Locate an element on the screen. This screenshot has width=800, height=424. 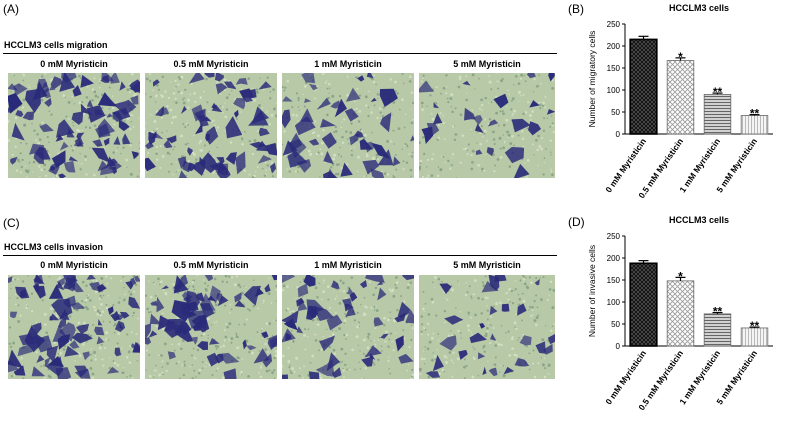
inv-ytick-label-4: 200 is located at coordinates (614, 258).